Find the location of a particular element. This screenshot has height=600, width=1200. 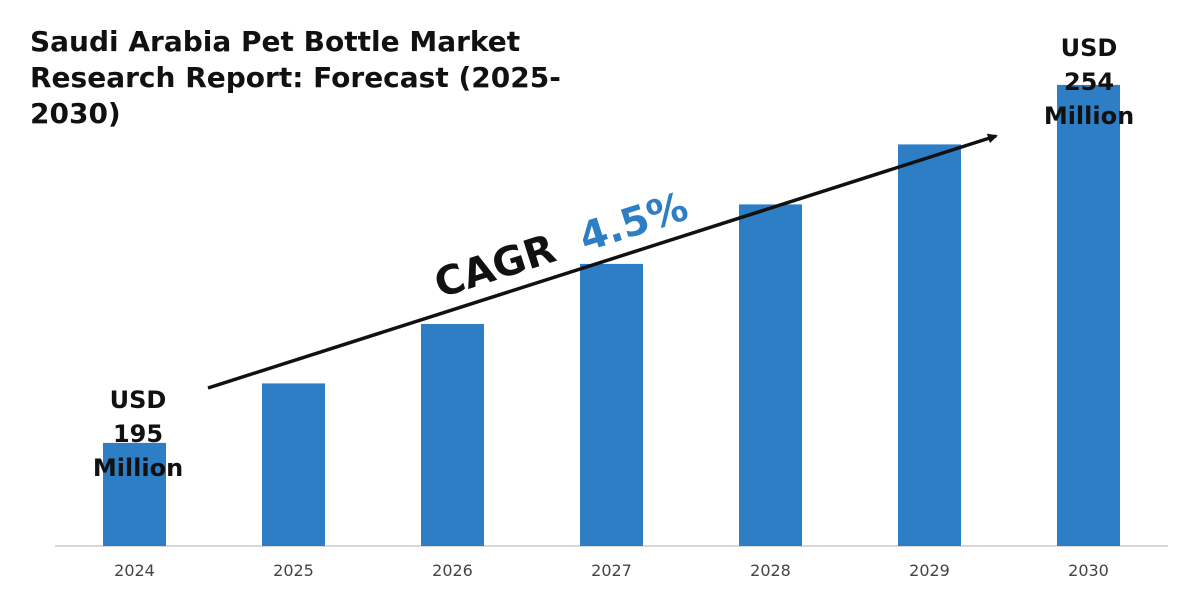

bar-2027 is located at coordinates (611, 404).